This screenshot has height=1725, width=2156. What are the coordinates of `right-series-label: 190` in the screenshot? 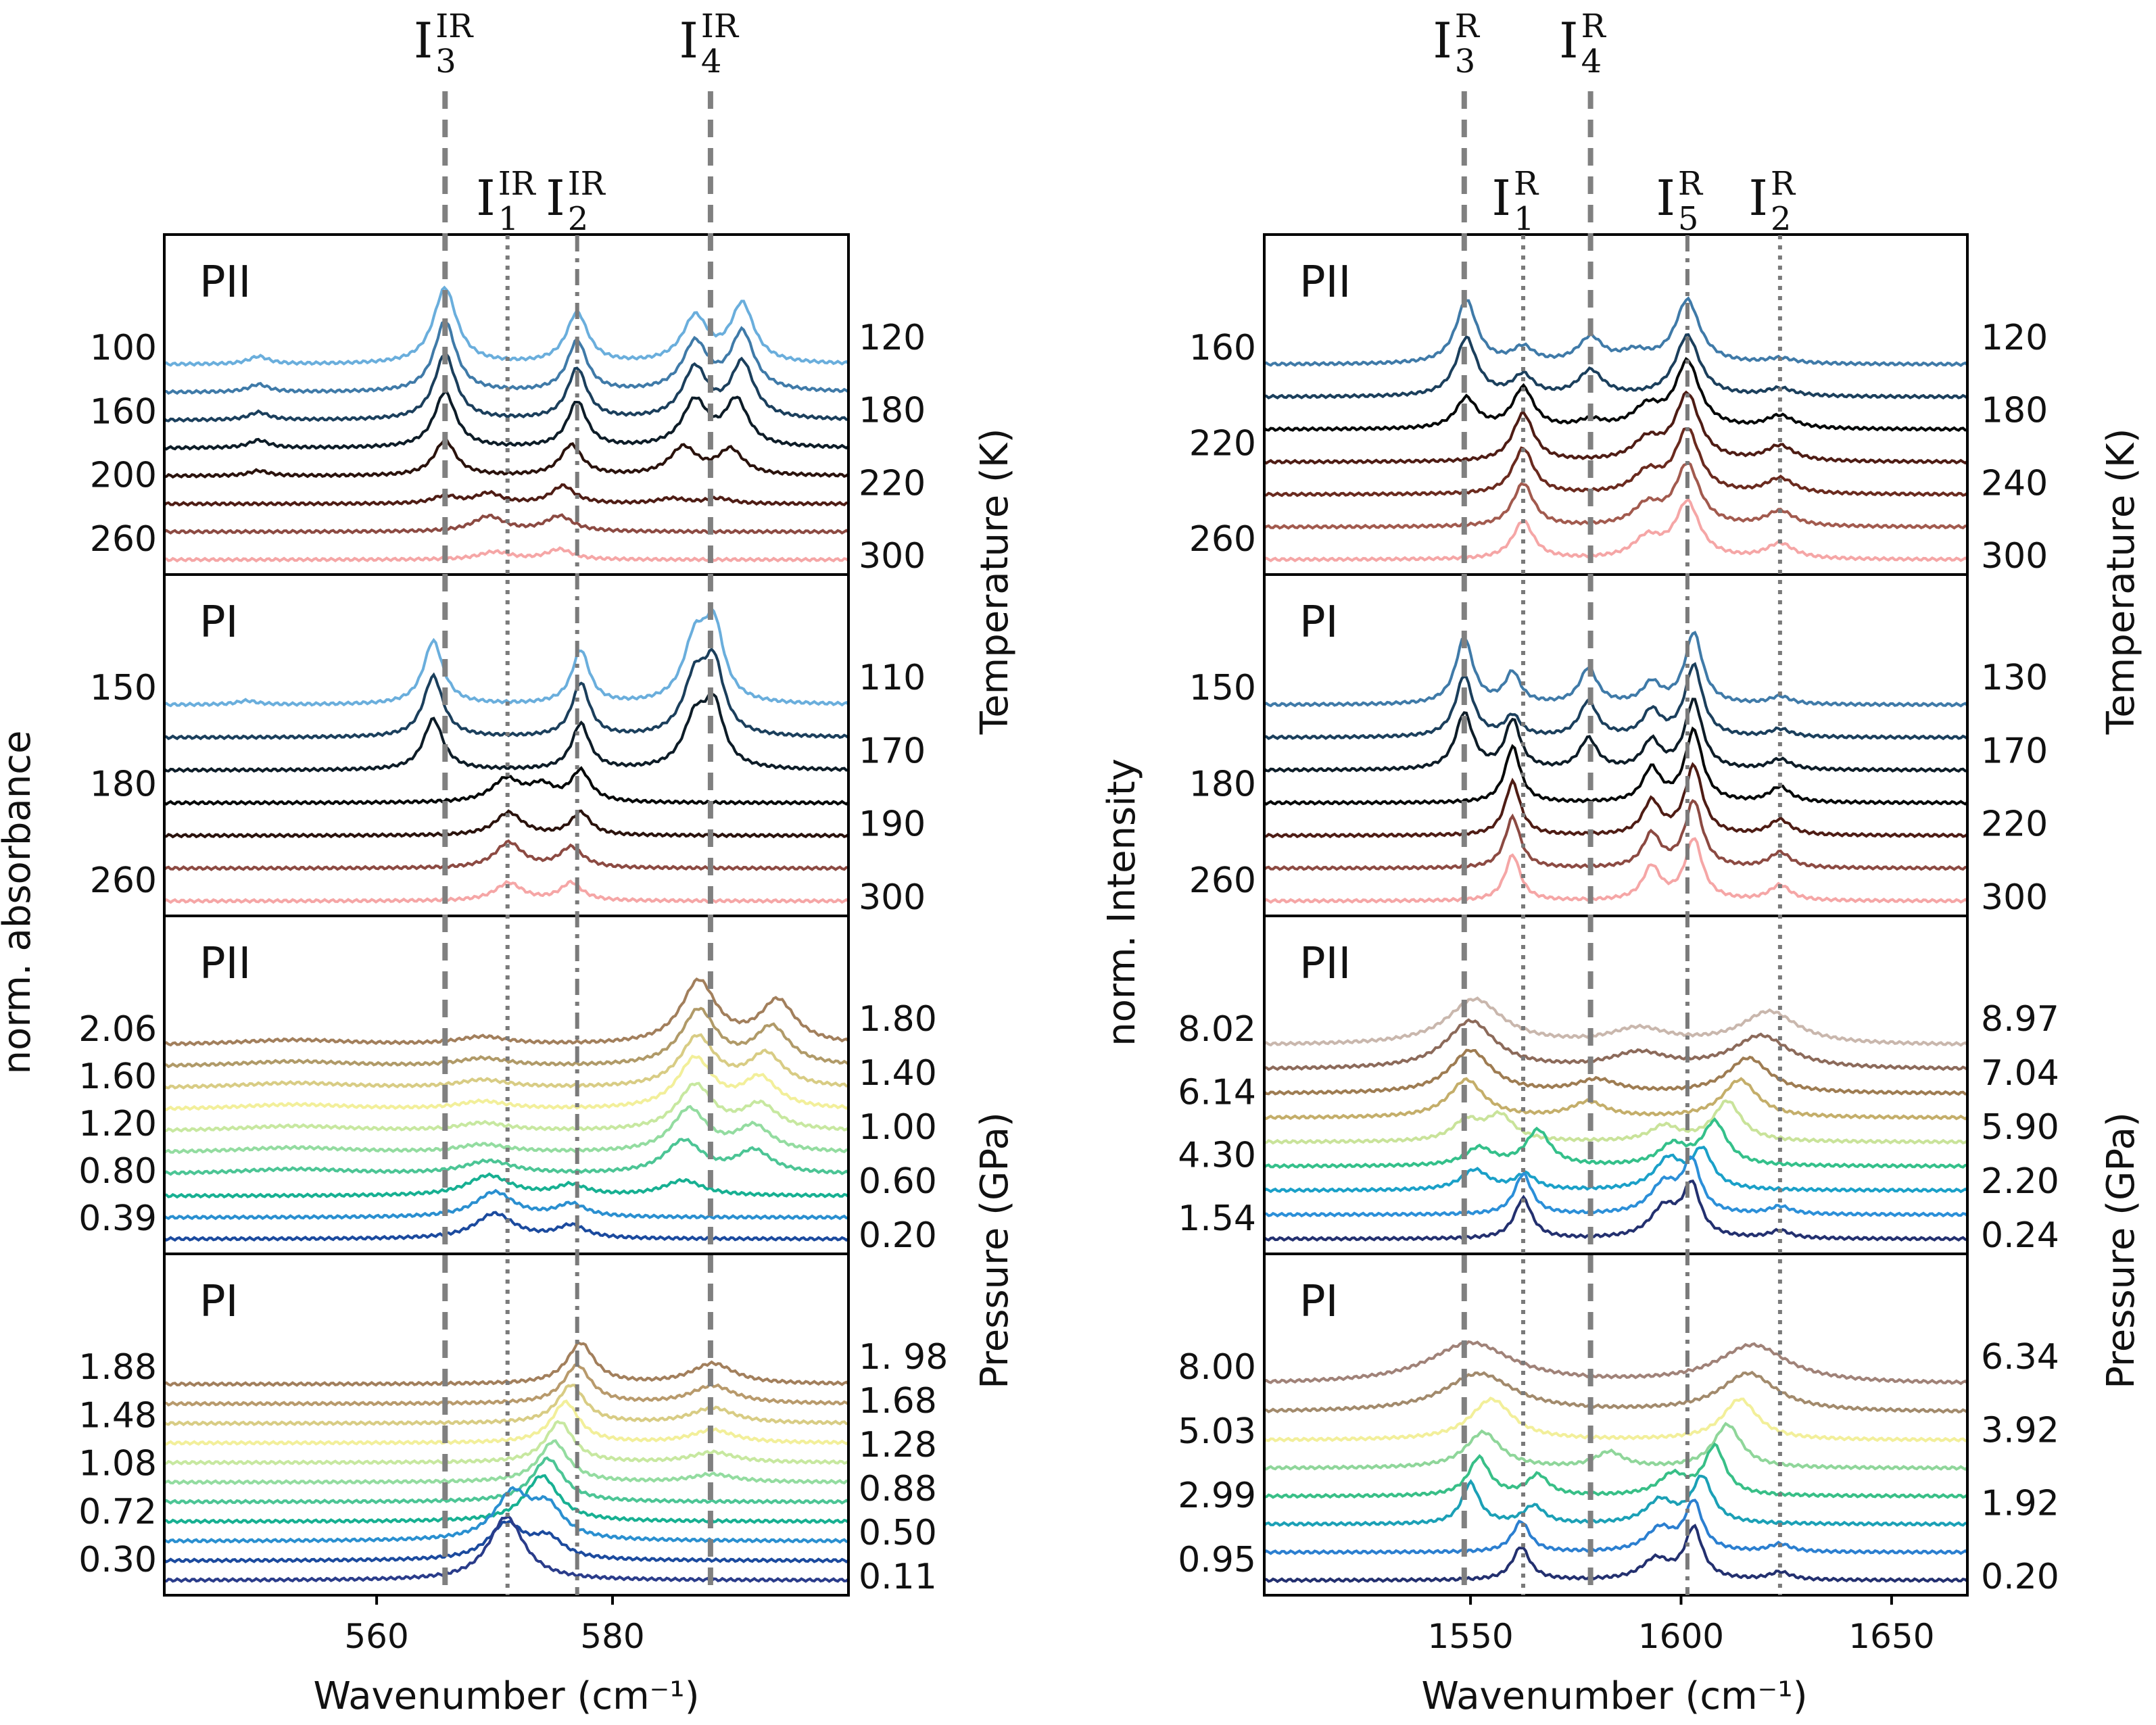 It's located at (892, 825).